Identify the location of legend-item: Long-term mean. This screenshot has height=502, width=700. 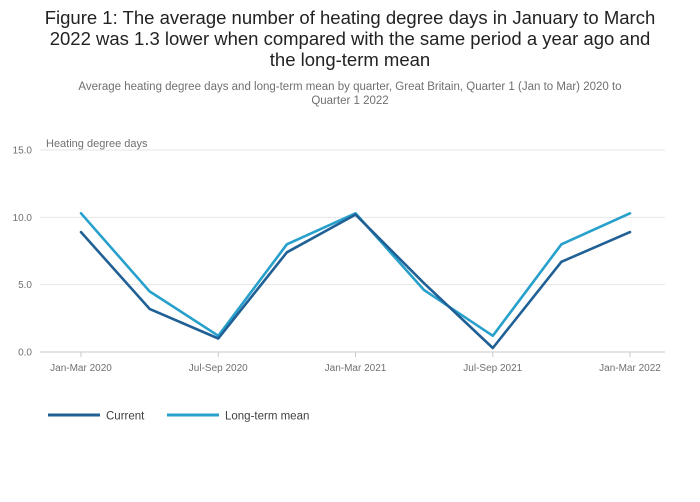
(238, 417).